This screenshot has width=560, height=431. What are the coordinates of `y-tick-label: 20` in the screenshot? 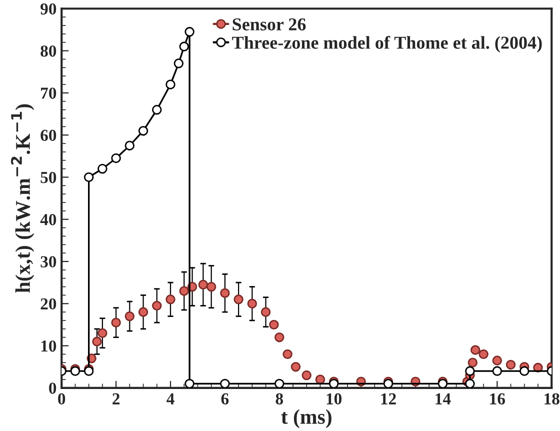 It's located at (48, 304).